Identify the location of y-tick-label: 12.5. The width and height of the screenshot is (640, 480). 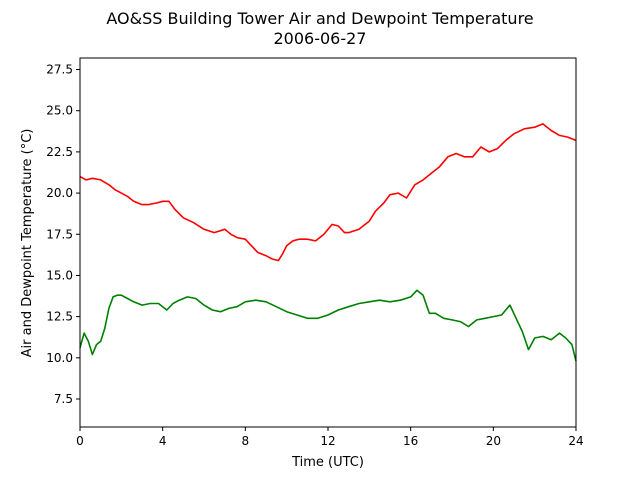
(59, 317).